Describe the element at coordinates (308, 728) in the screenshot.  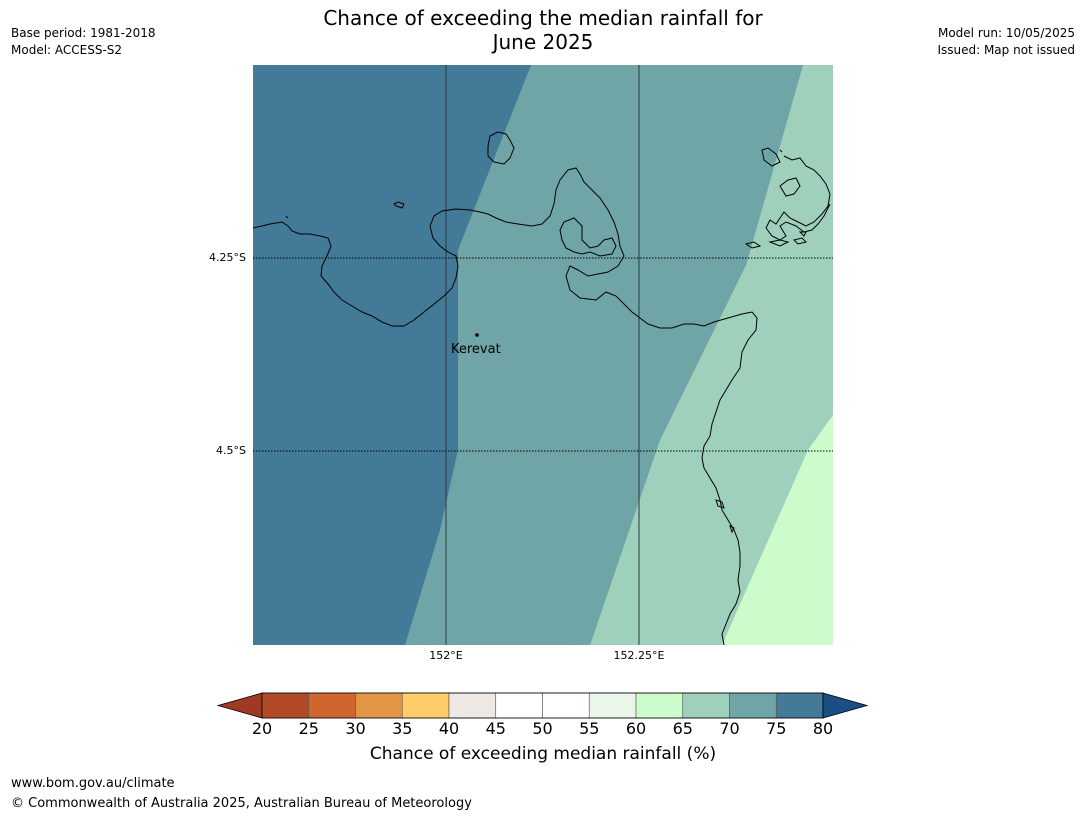
I see `colorbar-tick-label: 25` at that location.